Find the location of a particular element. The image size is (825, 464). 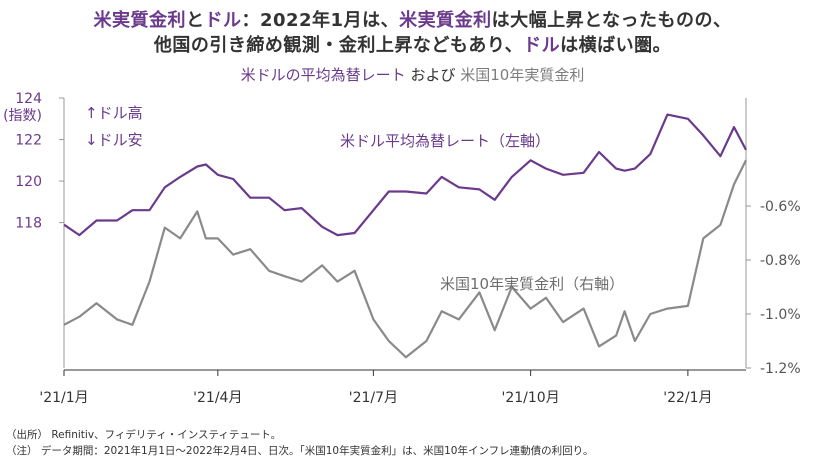

headline-rate-2: 米実質金利 is located at coordinates (445, 20).